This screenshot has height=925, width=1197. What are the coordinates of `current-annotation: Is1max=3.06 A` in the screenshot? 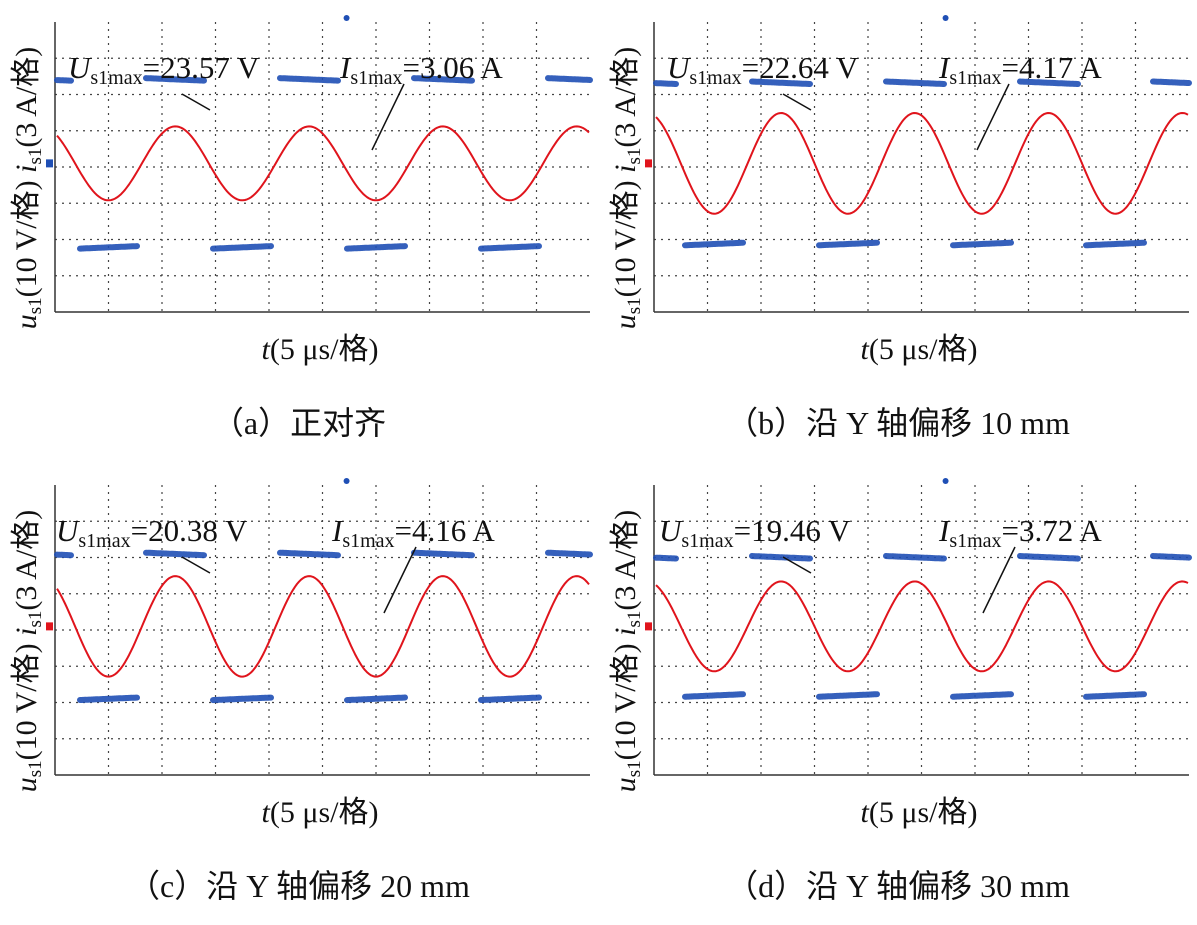 It's located at (421, 69).